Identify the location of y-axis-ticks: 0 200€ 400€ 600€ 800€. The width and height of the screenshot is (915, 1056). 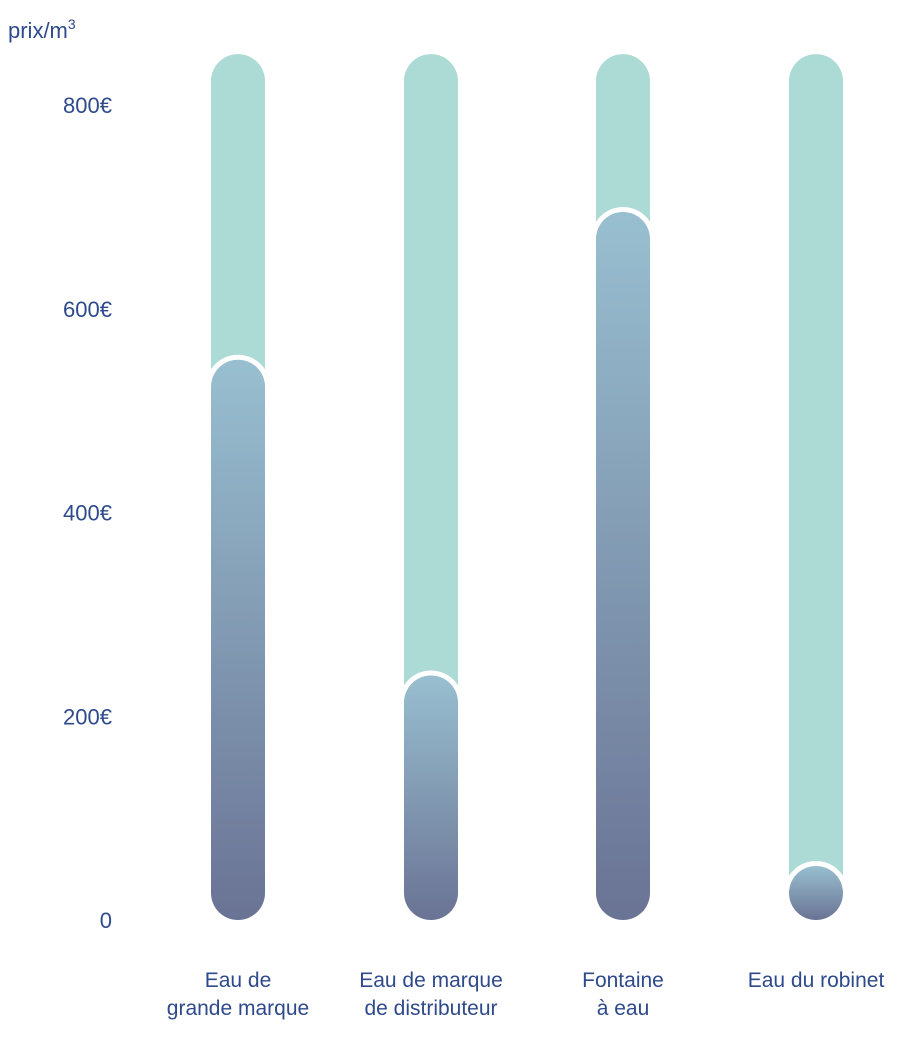
(87, 513).